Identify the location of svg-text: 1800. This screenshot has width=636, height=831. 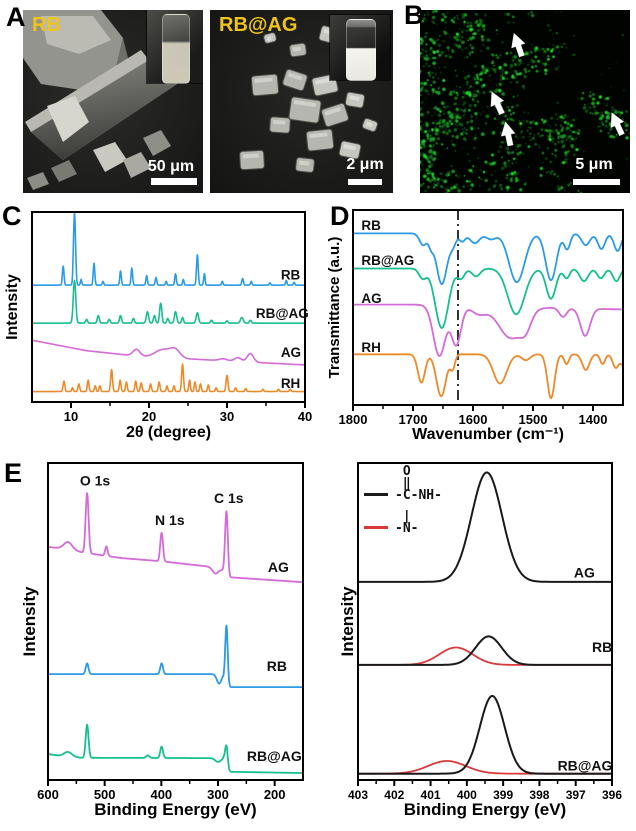
(353, 419).